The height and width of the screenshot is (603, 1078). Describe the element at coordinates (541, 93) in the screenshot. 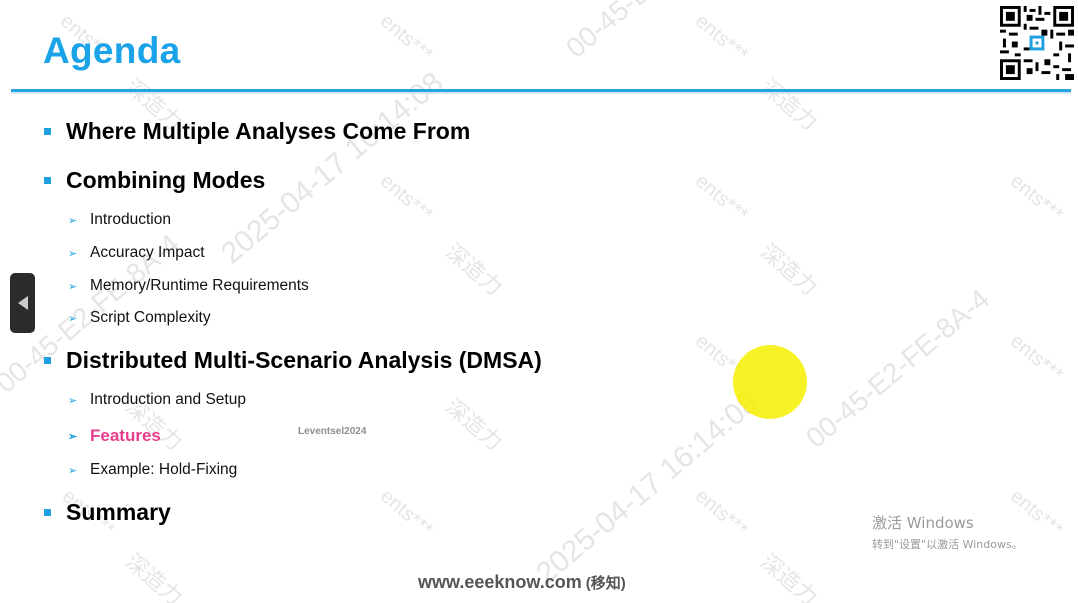

I see `title-divider-shadow` at that location.